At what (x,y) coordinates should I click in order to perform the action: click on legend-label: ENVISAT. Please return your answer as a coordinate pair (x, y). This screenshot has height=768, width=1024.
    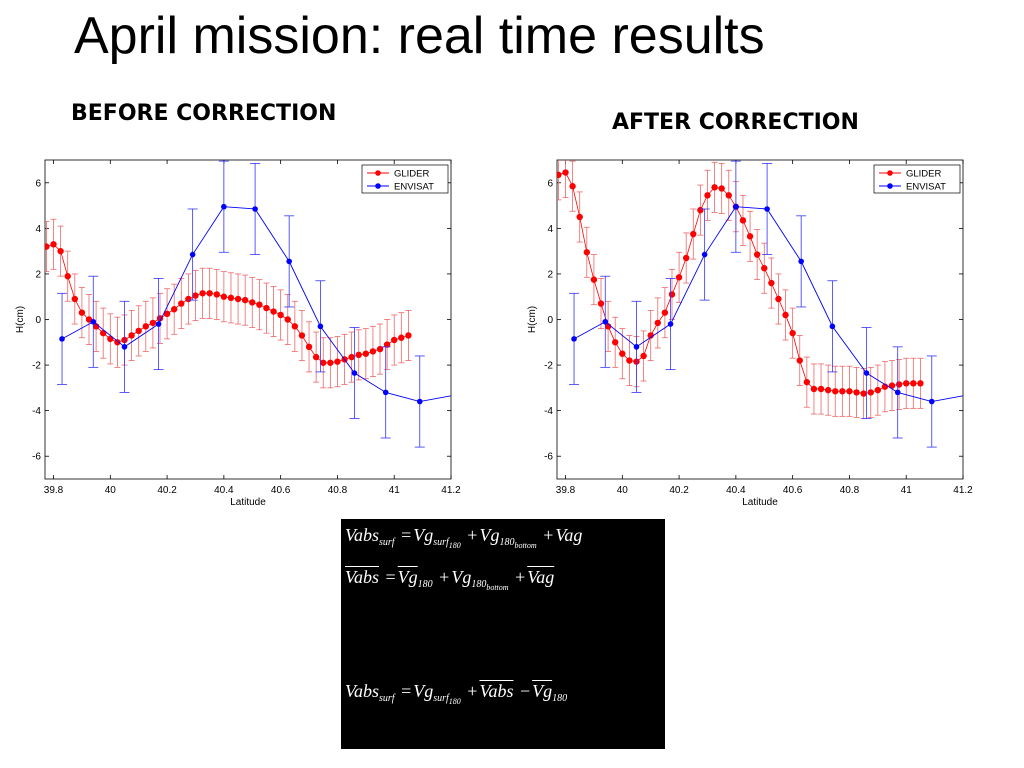
    Looking at the image, I should click on (414, 187).